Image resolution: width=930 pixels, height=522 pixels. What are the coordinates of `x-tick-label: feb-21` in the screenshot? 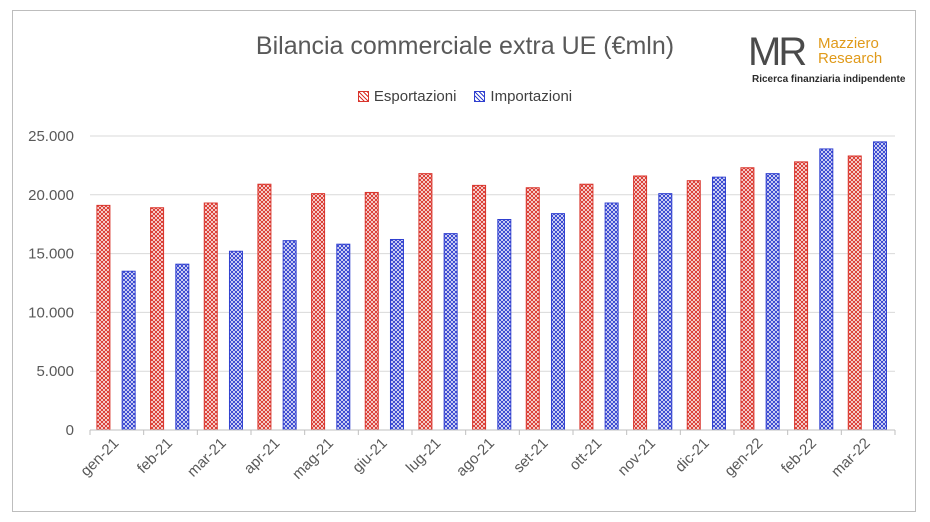 It's located at (155, 456).